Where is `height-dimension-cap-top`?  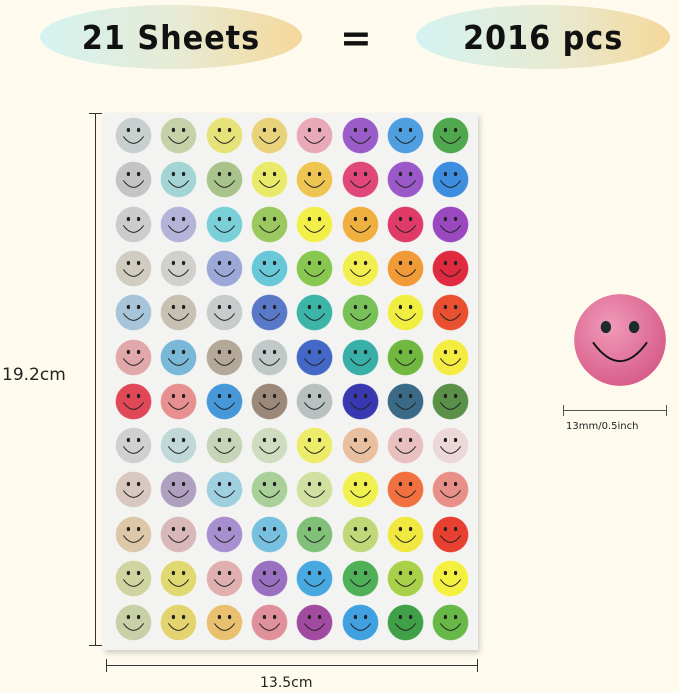
height-dimension-cap-top is located at coordinates (95, 113).